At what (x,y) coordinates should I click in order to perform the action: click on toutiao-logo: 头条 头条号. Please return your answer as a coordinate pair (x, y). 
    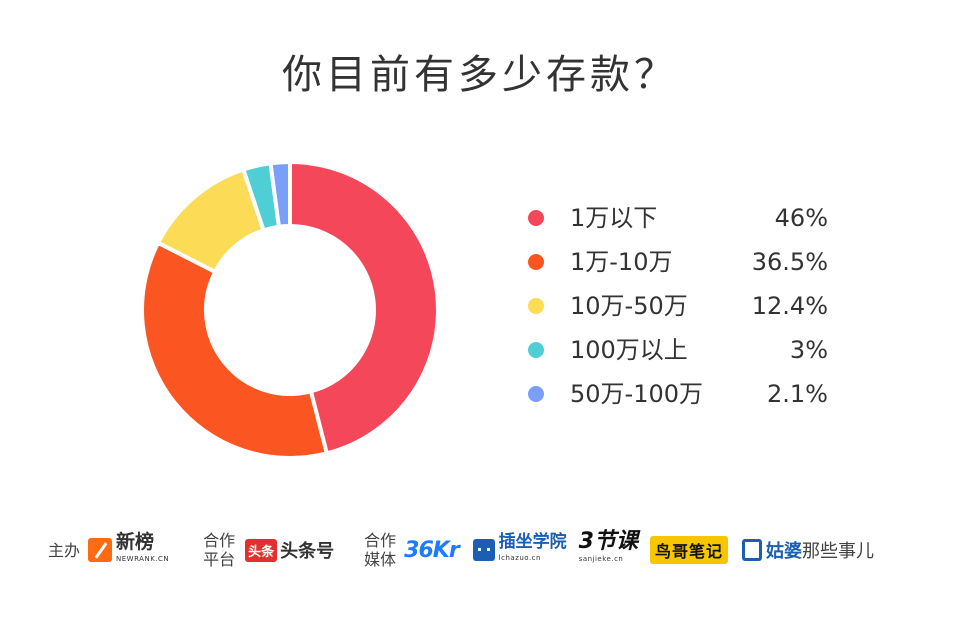
    Looking at the image, I should click on (289, 550).